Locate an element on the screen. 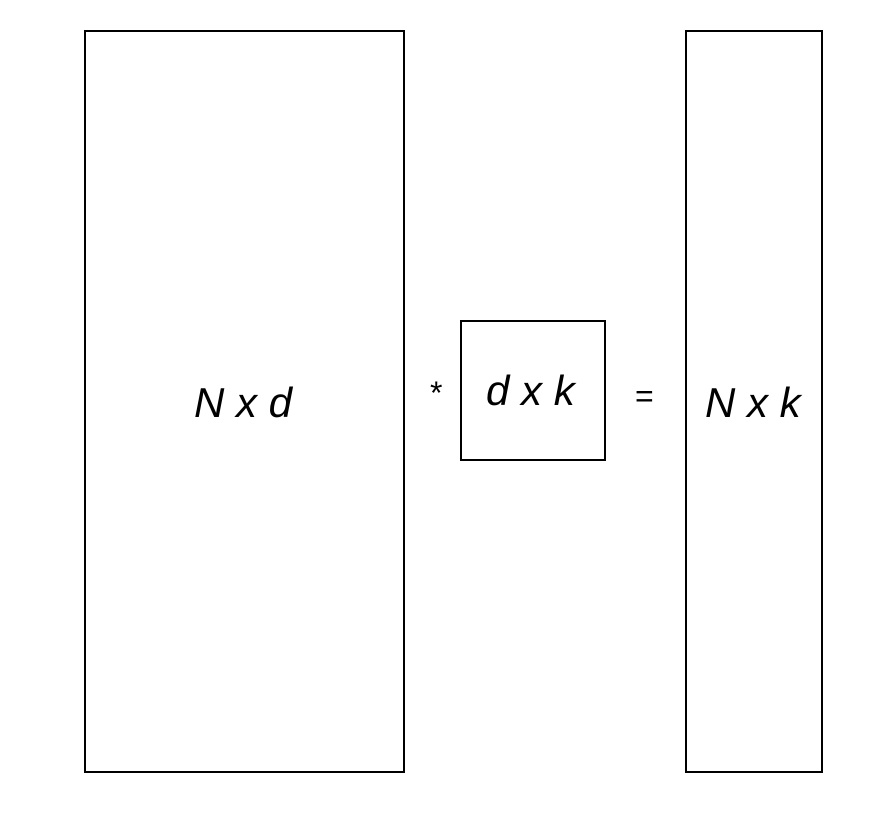 This screenshot has width=892, height=826. matrix-n-by-d-label: N x d is located at coordinates (243, 402).